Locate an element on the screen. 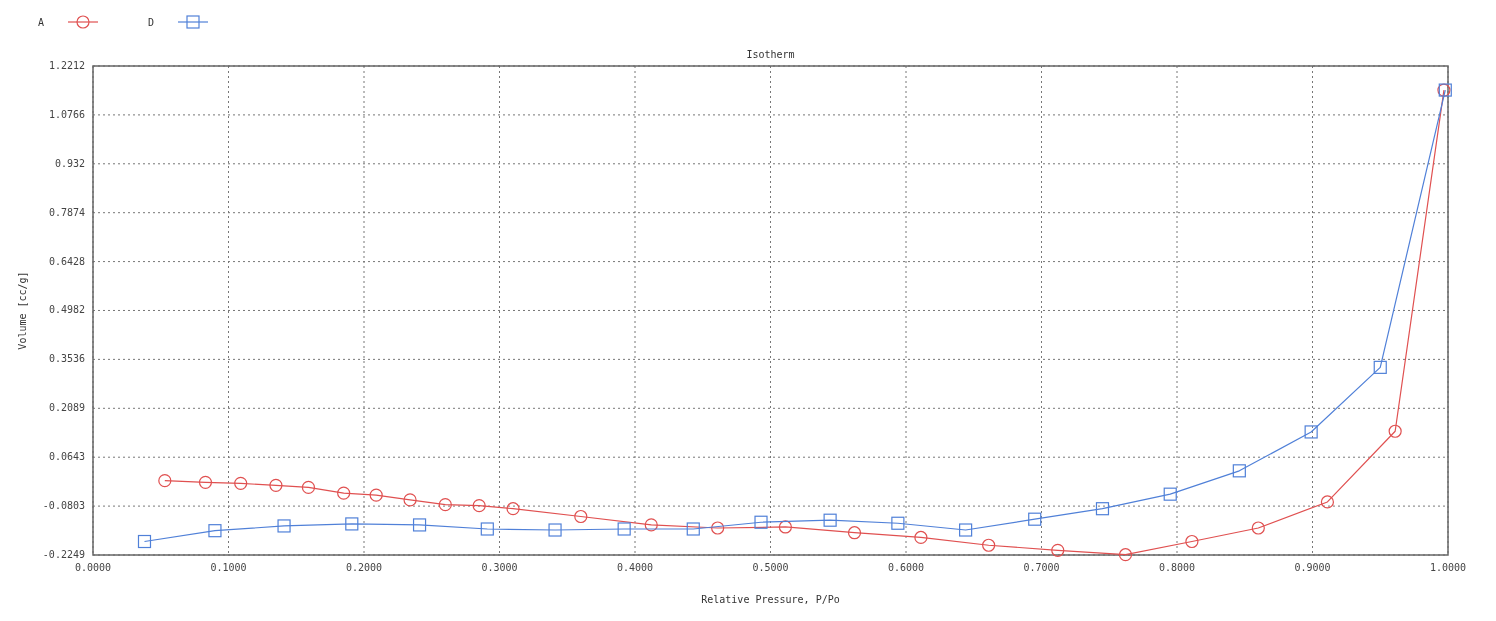 The width and height of the screenshot is (1496, 621). y-tick-label: 1.0766 is located at coordinates (66, 114).